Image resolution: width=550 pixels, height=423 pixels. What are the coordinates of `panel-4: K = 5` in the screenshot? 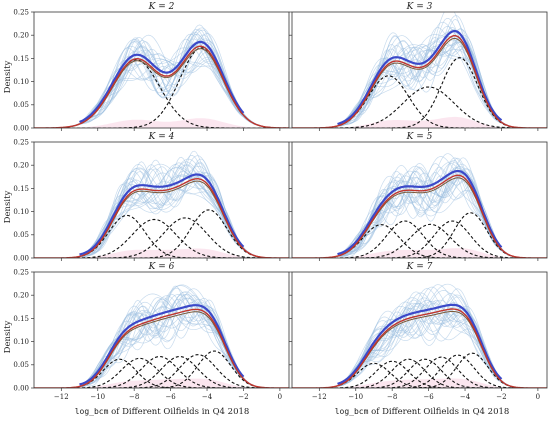 It's located at (418, 196).